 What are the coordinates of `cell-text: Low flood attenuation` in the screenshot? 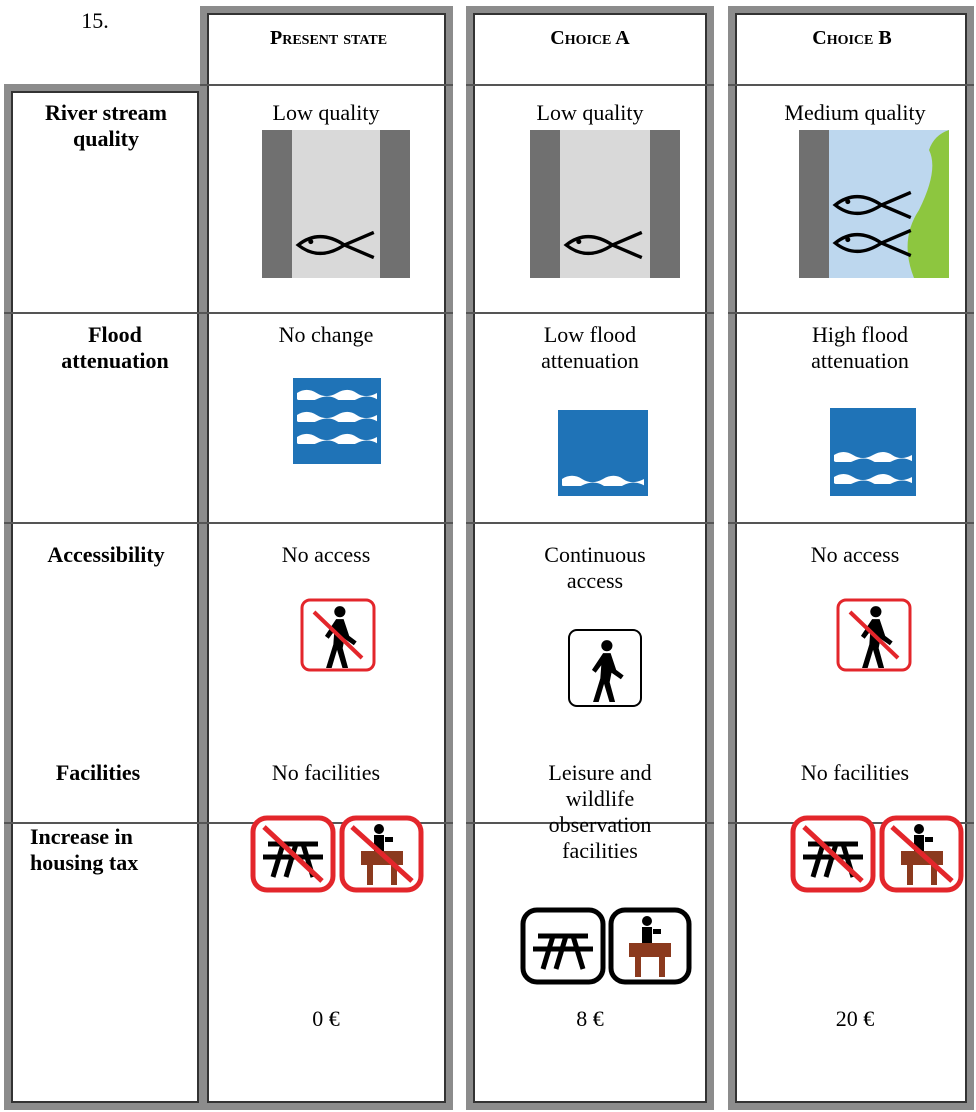 It's located at (590, 347).